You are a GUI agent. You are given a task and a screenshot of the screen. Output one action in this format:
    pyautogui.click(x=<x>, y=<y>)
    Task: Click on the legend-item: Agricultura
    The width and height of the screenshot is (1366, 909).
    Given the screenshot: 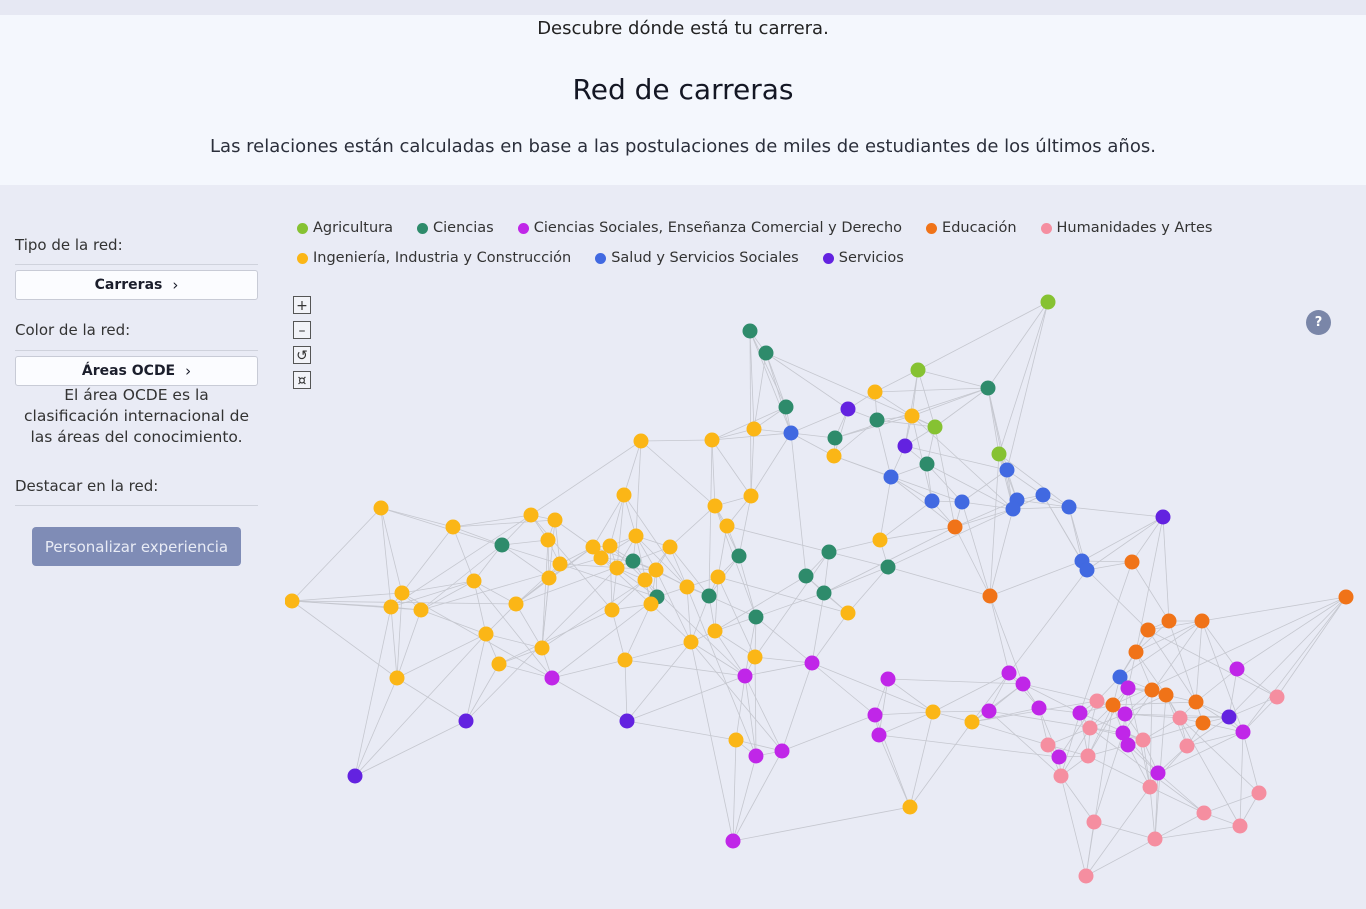 What is the action you would take?
    pyautogui.click(x=345, y=228)
    